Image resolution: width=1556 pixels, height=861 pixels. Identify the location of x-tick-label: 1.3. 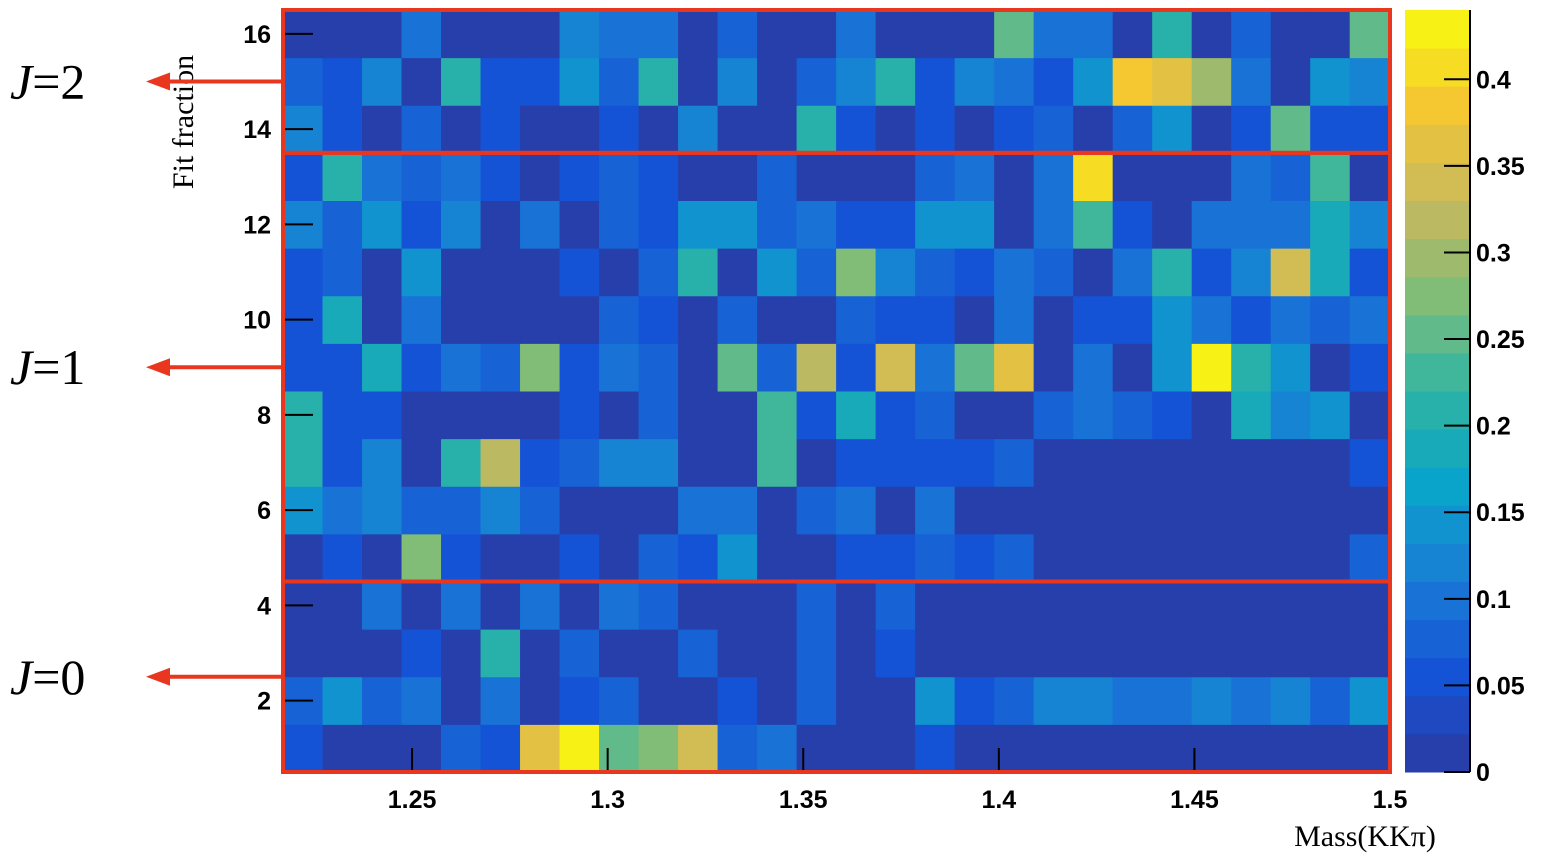
(607, 800).